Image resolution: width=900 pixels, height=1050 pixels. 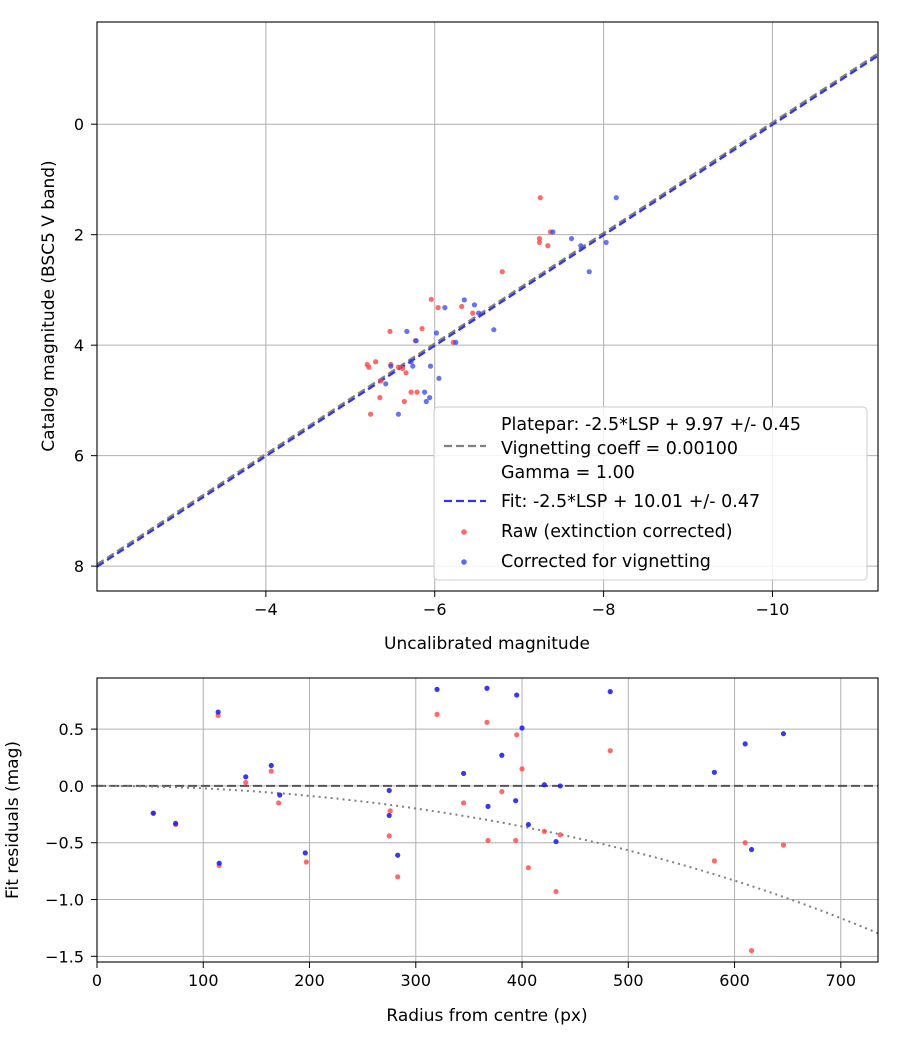 I want to click on top-raw-points, so click(x=459, y=306).